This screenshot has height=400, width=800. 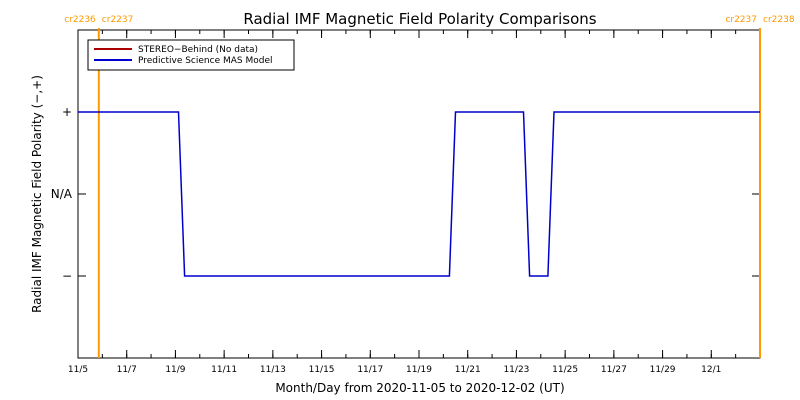 What do you see at coordinates (516, 370) in the screenshot?
I see `x-tick-label: 11/23` at bounding box center [516, 370].